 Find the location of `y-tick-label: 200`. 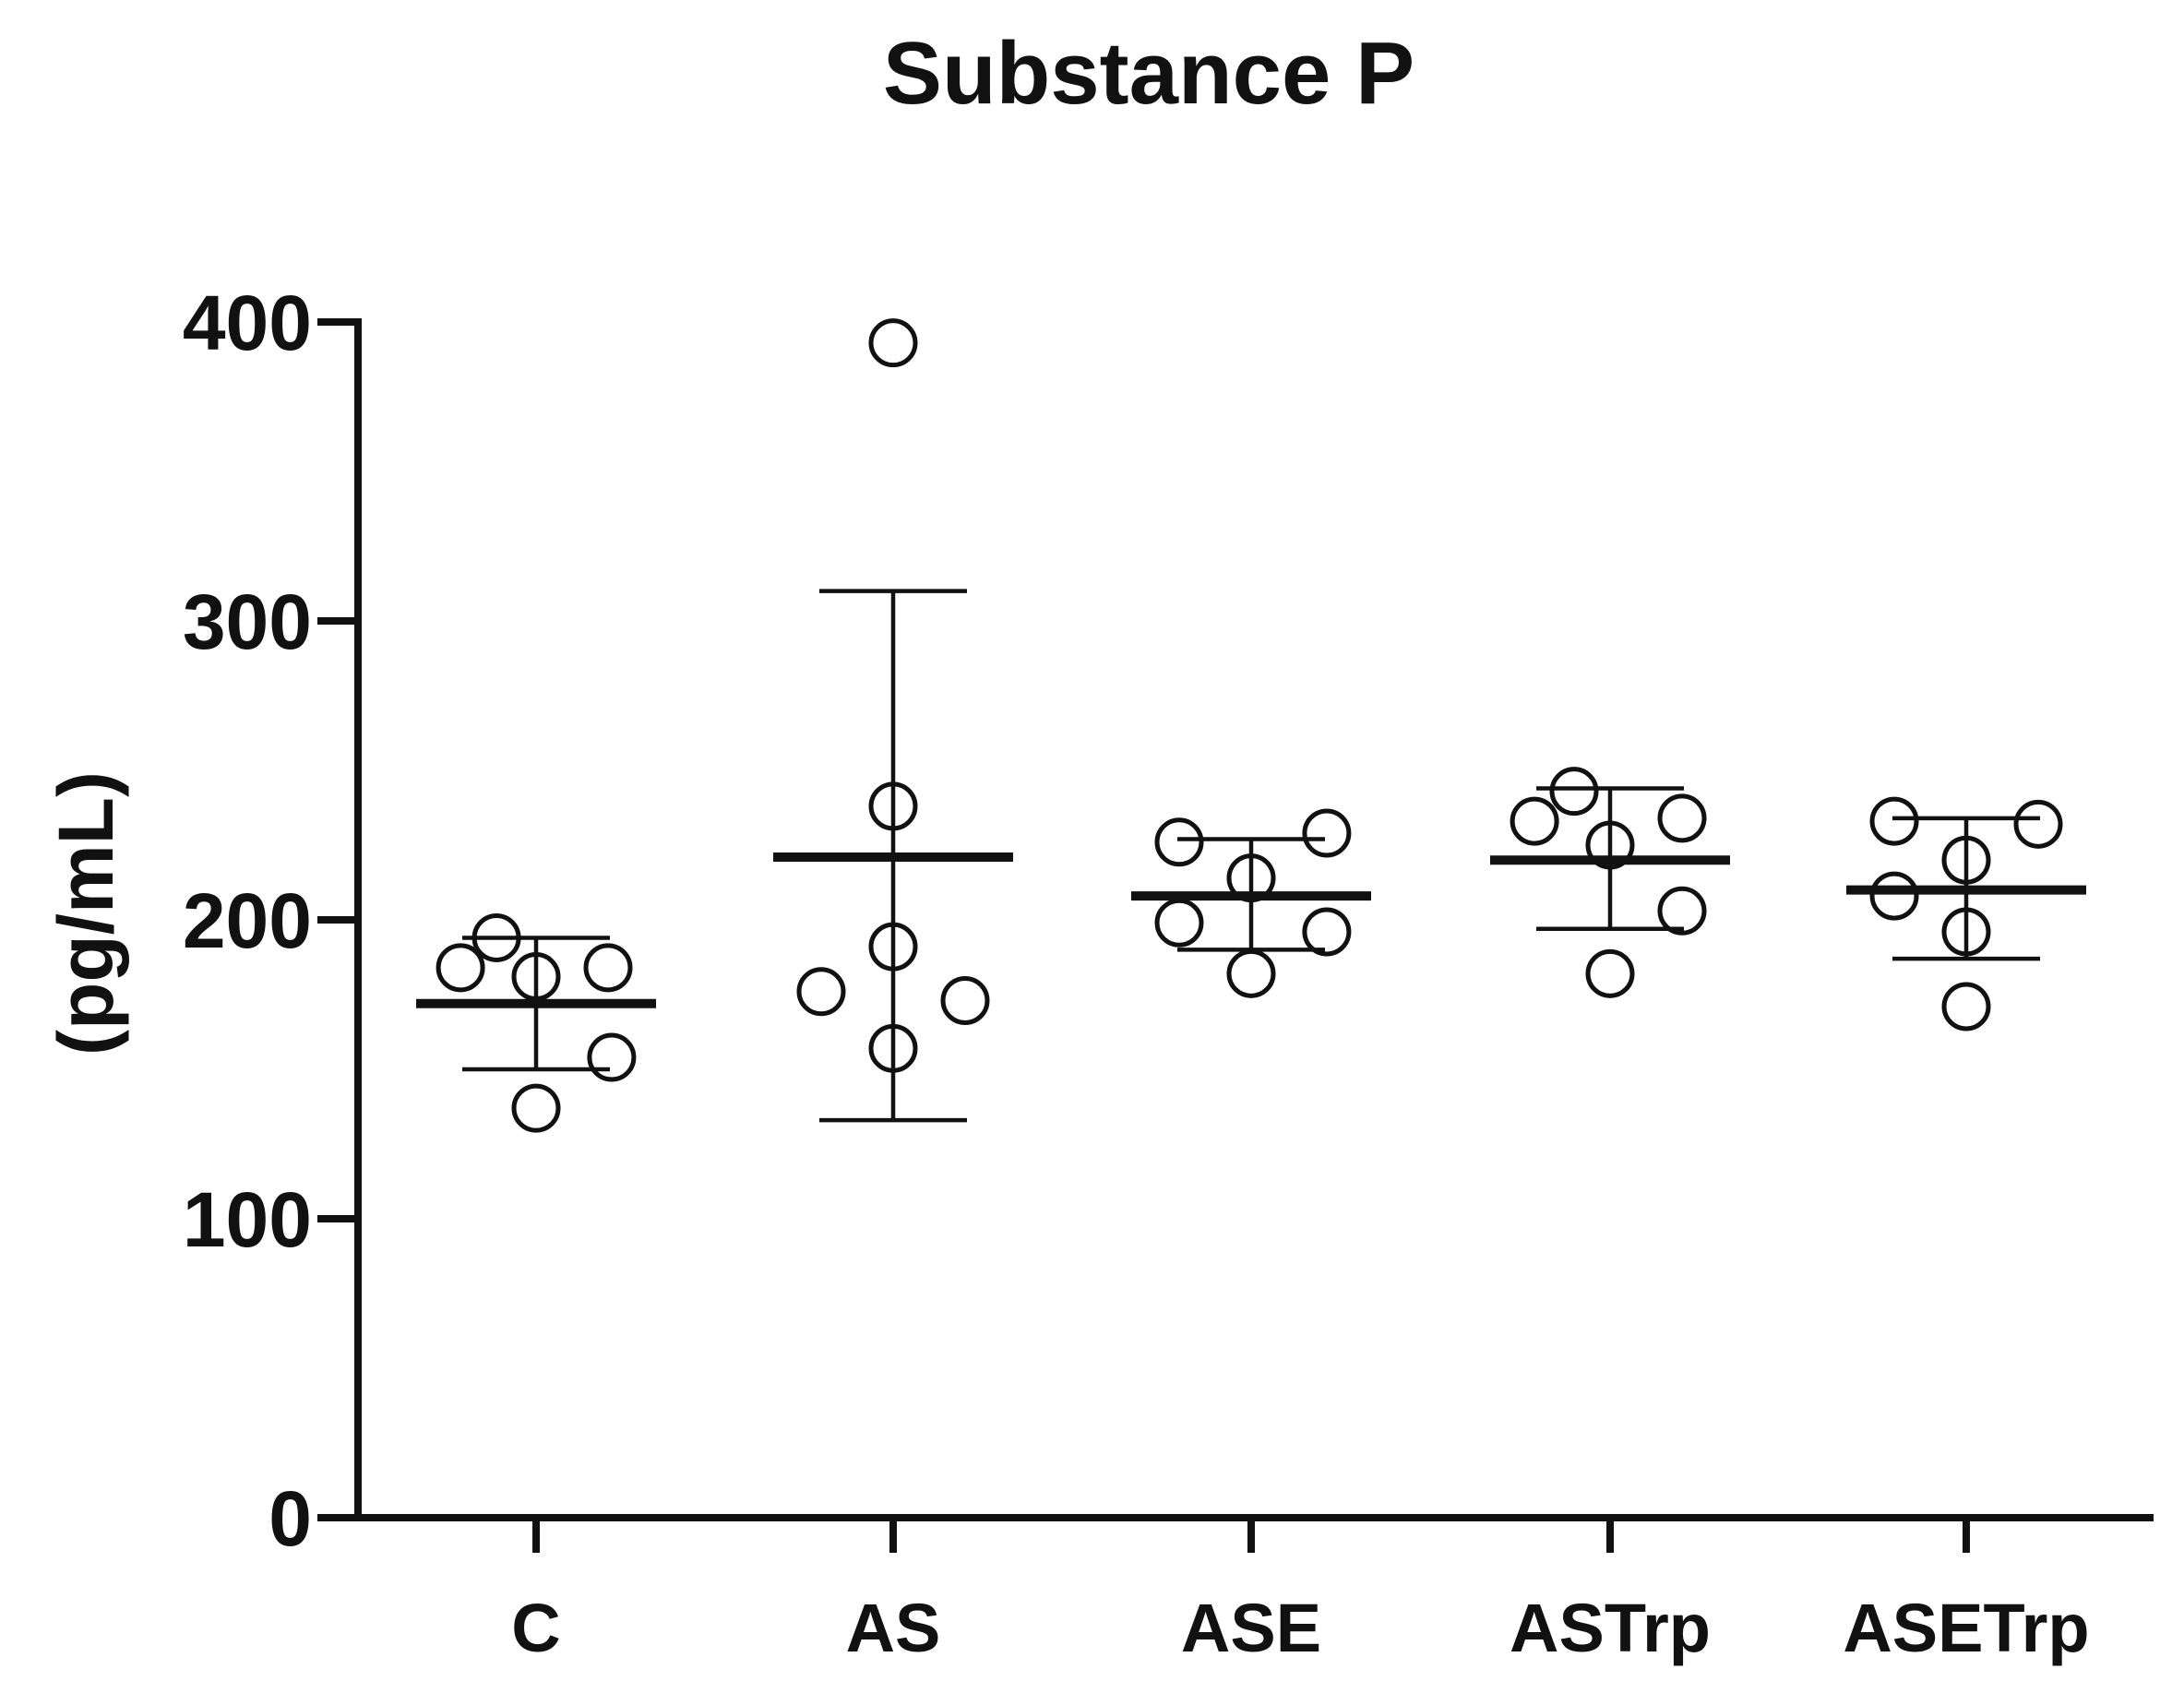

y-tick-label: 200 is located at coordinates (247, 920).